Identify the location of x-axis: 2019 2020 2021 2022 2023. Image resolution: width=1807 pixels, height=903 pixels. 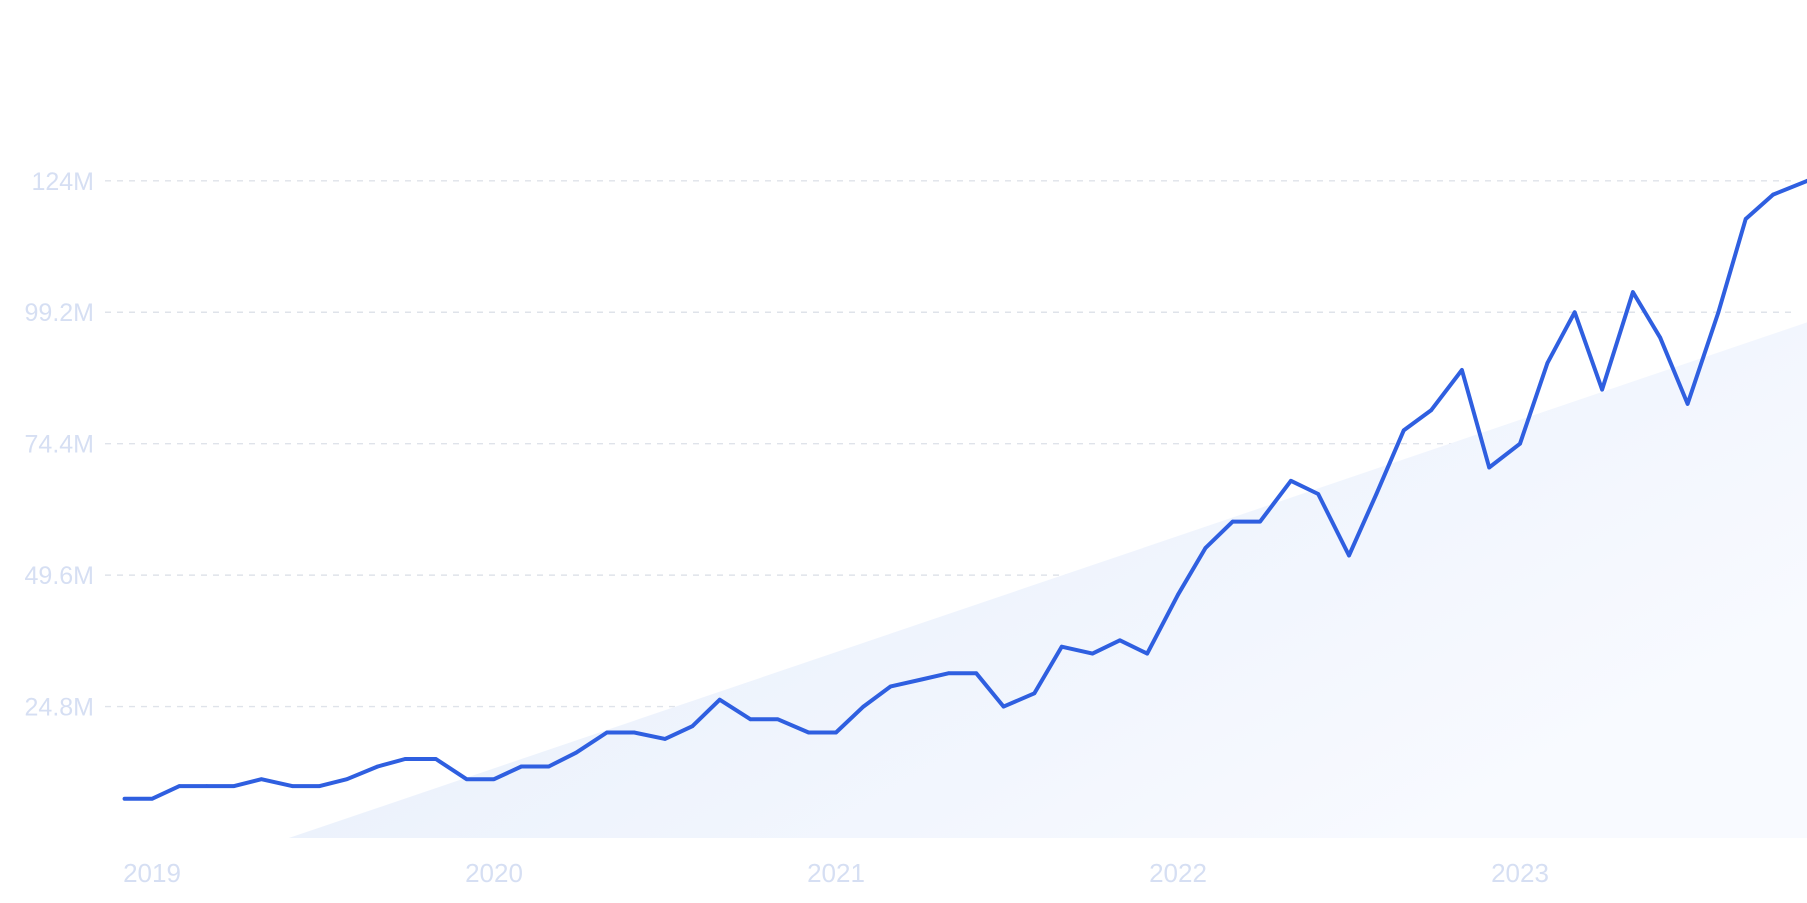
(836, 873).